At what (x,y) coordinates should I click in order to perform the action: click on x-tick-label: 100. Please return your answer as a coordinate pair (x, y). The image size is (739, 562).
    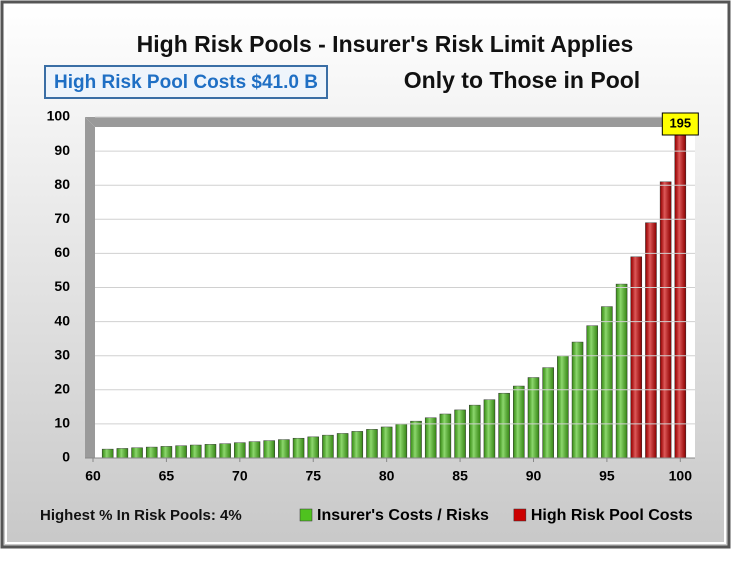
    Looking at the image, I should click on (681, 476).